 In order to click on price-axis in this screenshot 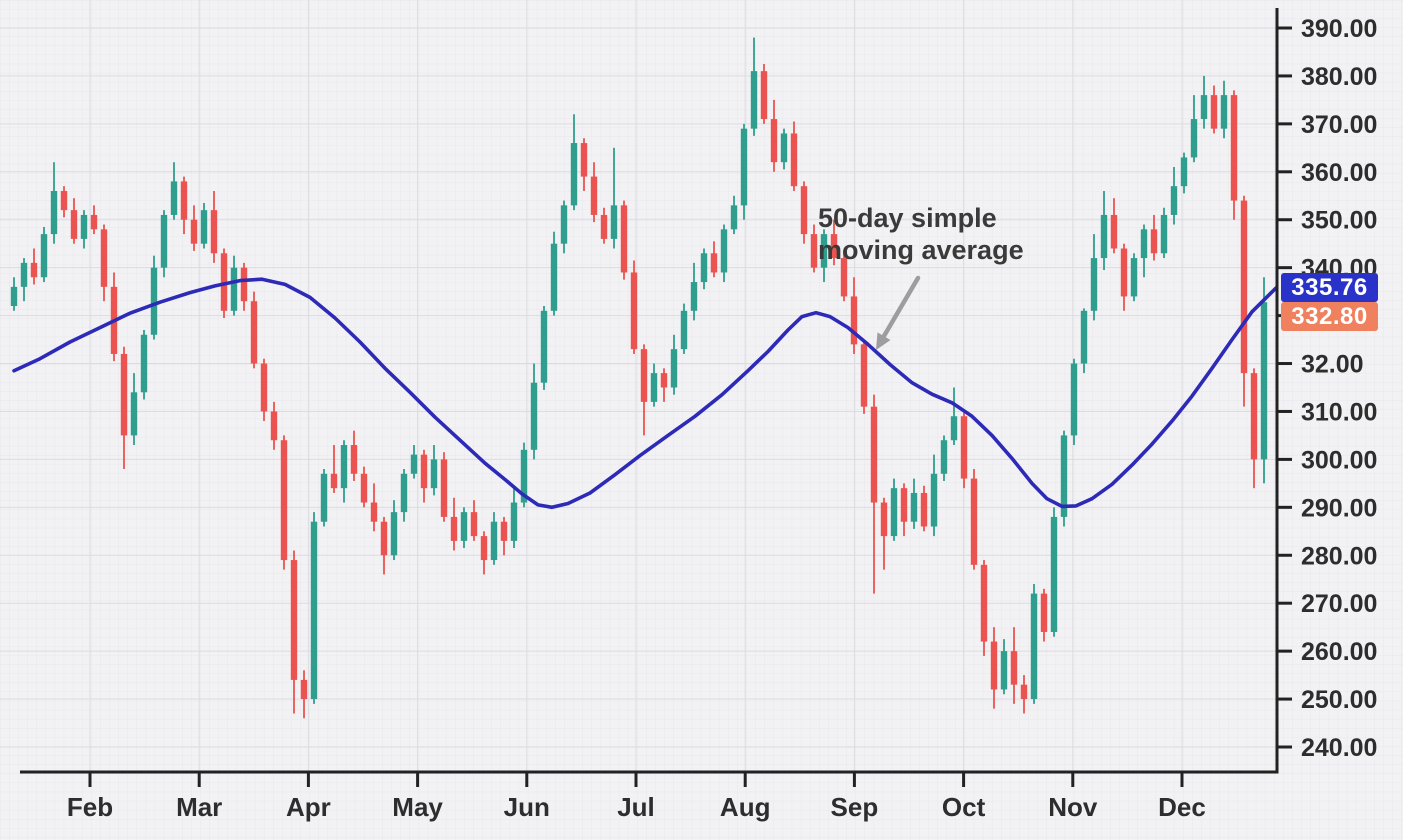, I will do `click(1340, 386)`.